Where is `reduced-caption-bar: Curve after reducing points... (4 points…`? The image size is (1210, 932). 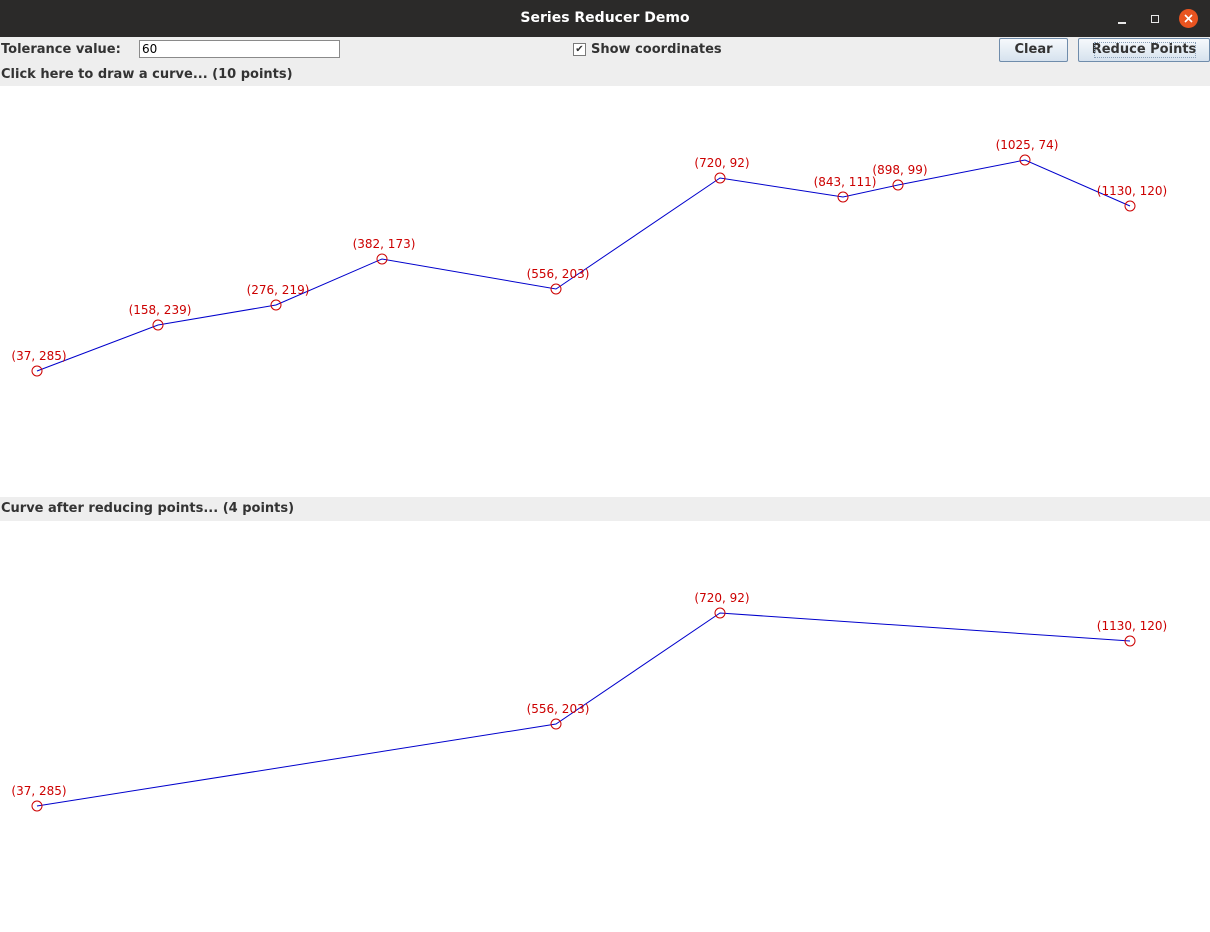 reduced-caption-bar: Curve after reducing points... (4 points… is located at coordinates (605, 509).